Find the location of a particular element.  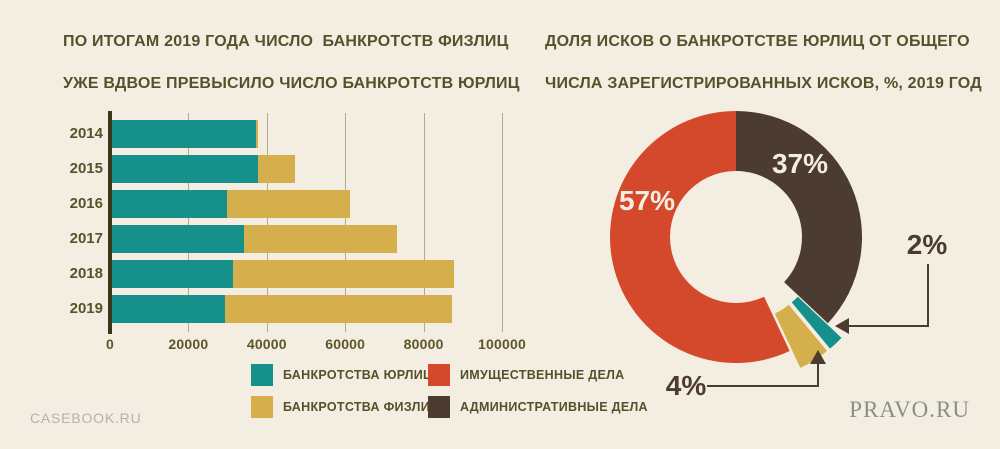

x-tick-40000: 40000 is located at coordinates (266, 344).